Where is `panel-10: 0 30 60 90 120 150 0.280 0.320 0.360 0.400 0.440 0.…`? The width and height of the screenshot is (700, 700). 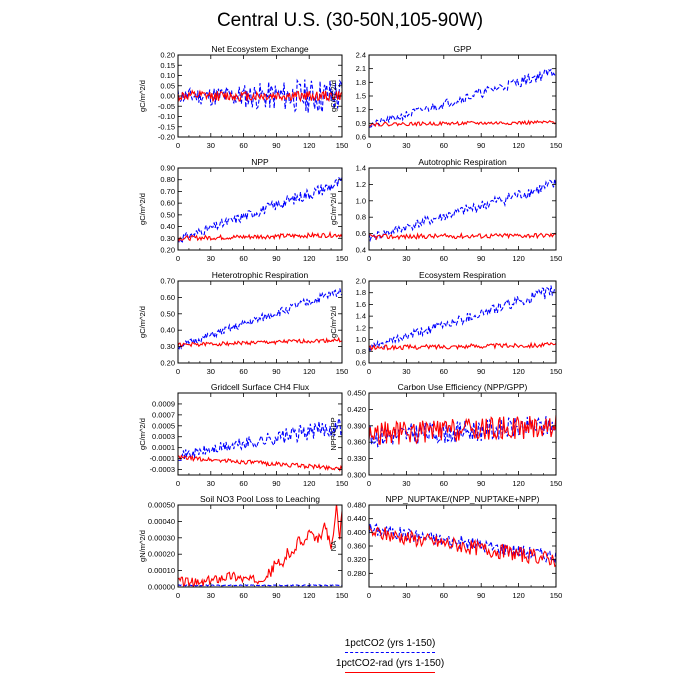 panel-10: 0 30 60 90 120 150 0.280 0.320 0.360 0.400 0.440 0.… is located at coordinates (445, 547).